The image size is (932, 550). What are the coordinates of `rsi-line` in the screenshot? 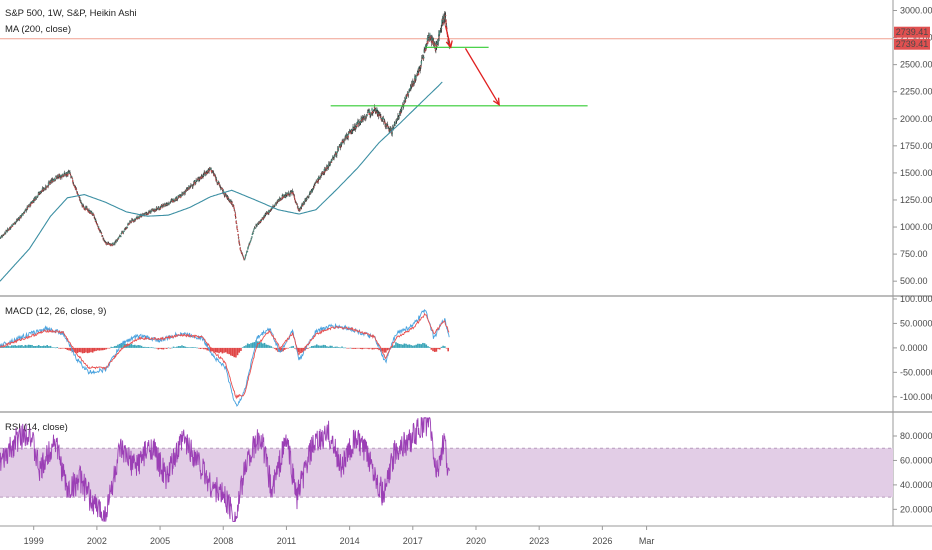 It's located at (225, 470).